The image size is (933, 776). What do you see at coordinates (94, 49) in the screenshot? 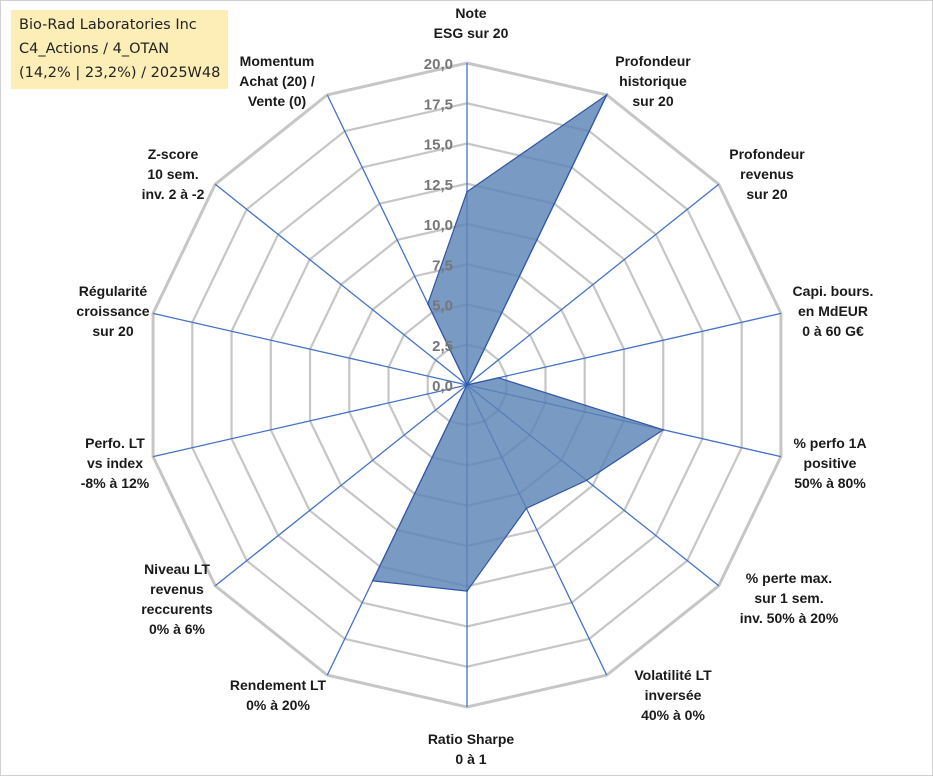
I see `chart-title-category: C4_Actions / 4_OTAN` at bounding box center [94, 49].